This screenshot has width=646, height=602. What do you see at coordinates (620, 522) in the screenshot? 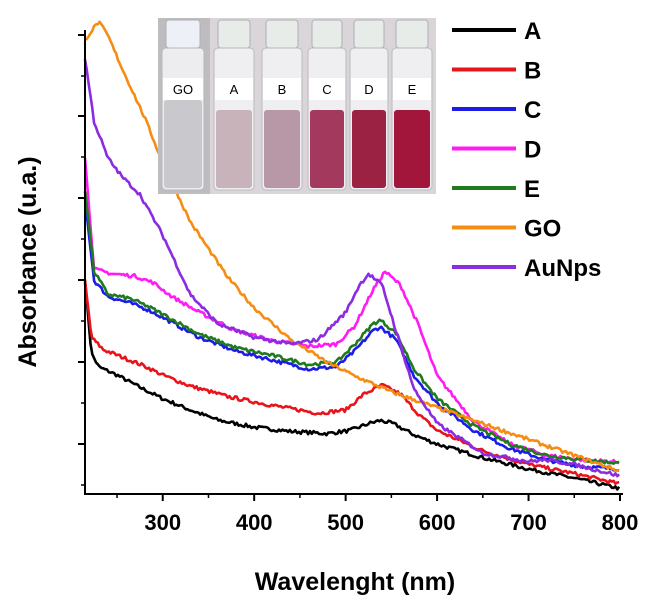
I see `x-tick-label: 800` at bounding box center [620, 522].